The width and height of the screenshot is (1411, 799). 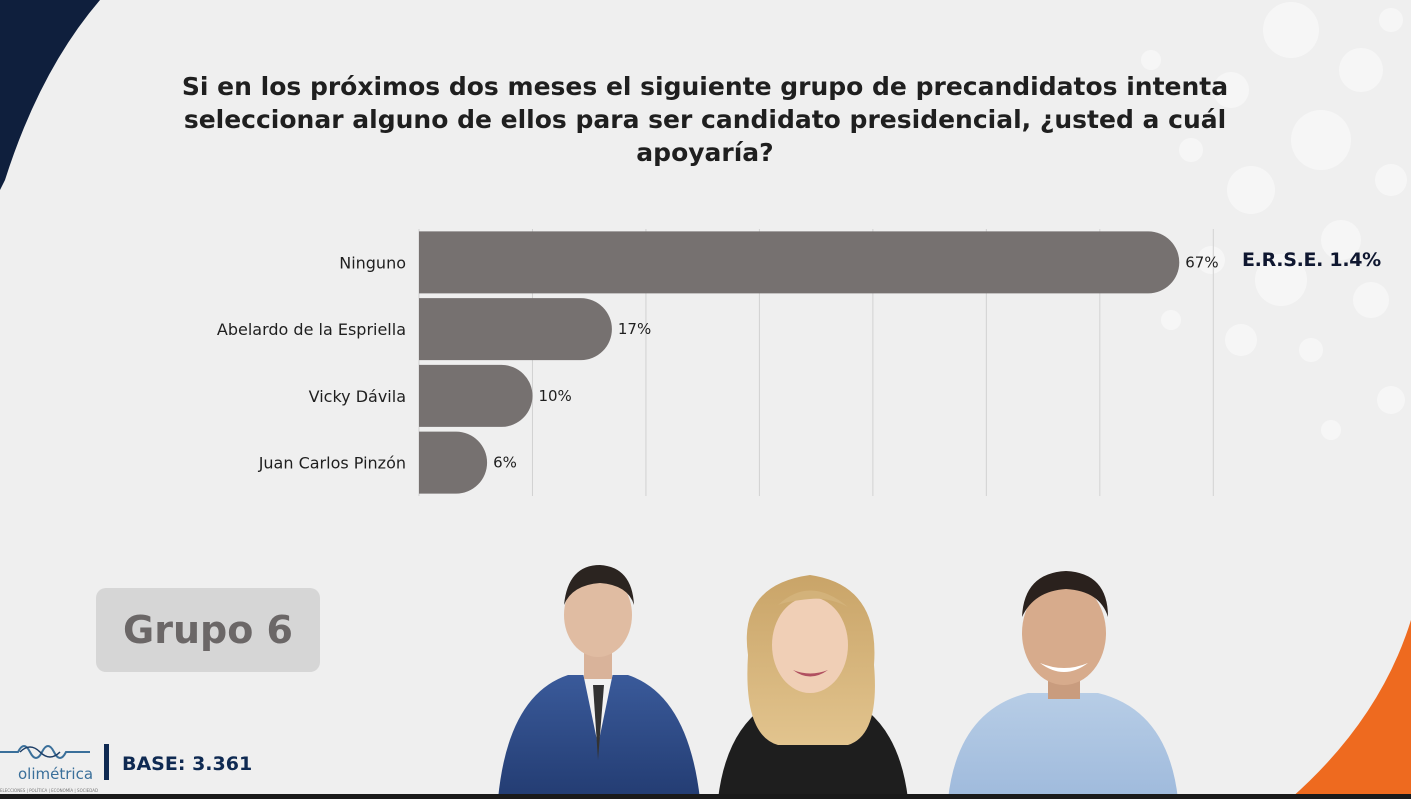 I want to click on value-label: 17%, so click(x=634, y=329).